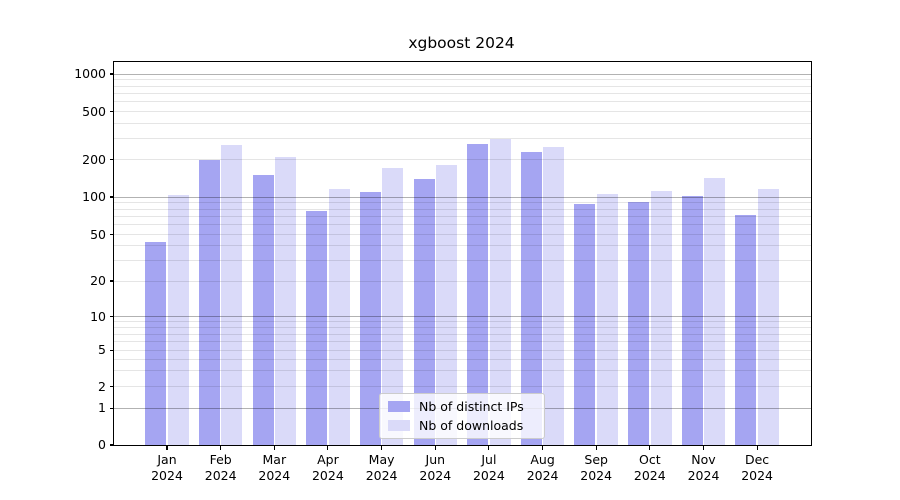 The height and width of the screenshot is (500, 900). What do you see at coordinates (263, 310) in the screenshot?
I see `bar-distinct-ips-mar` at bounding box center [263, 310].